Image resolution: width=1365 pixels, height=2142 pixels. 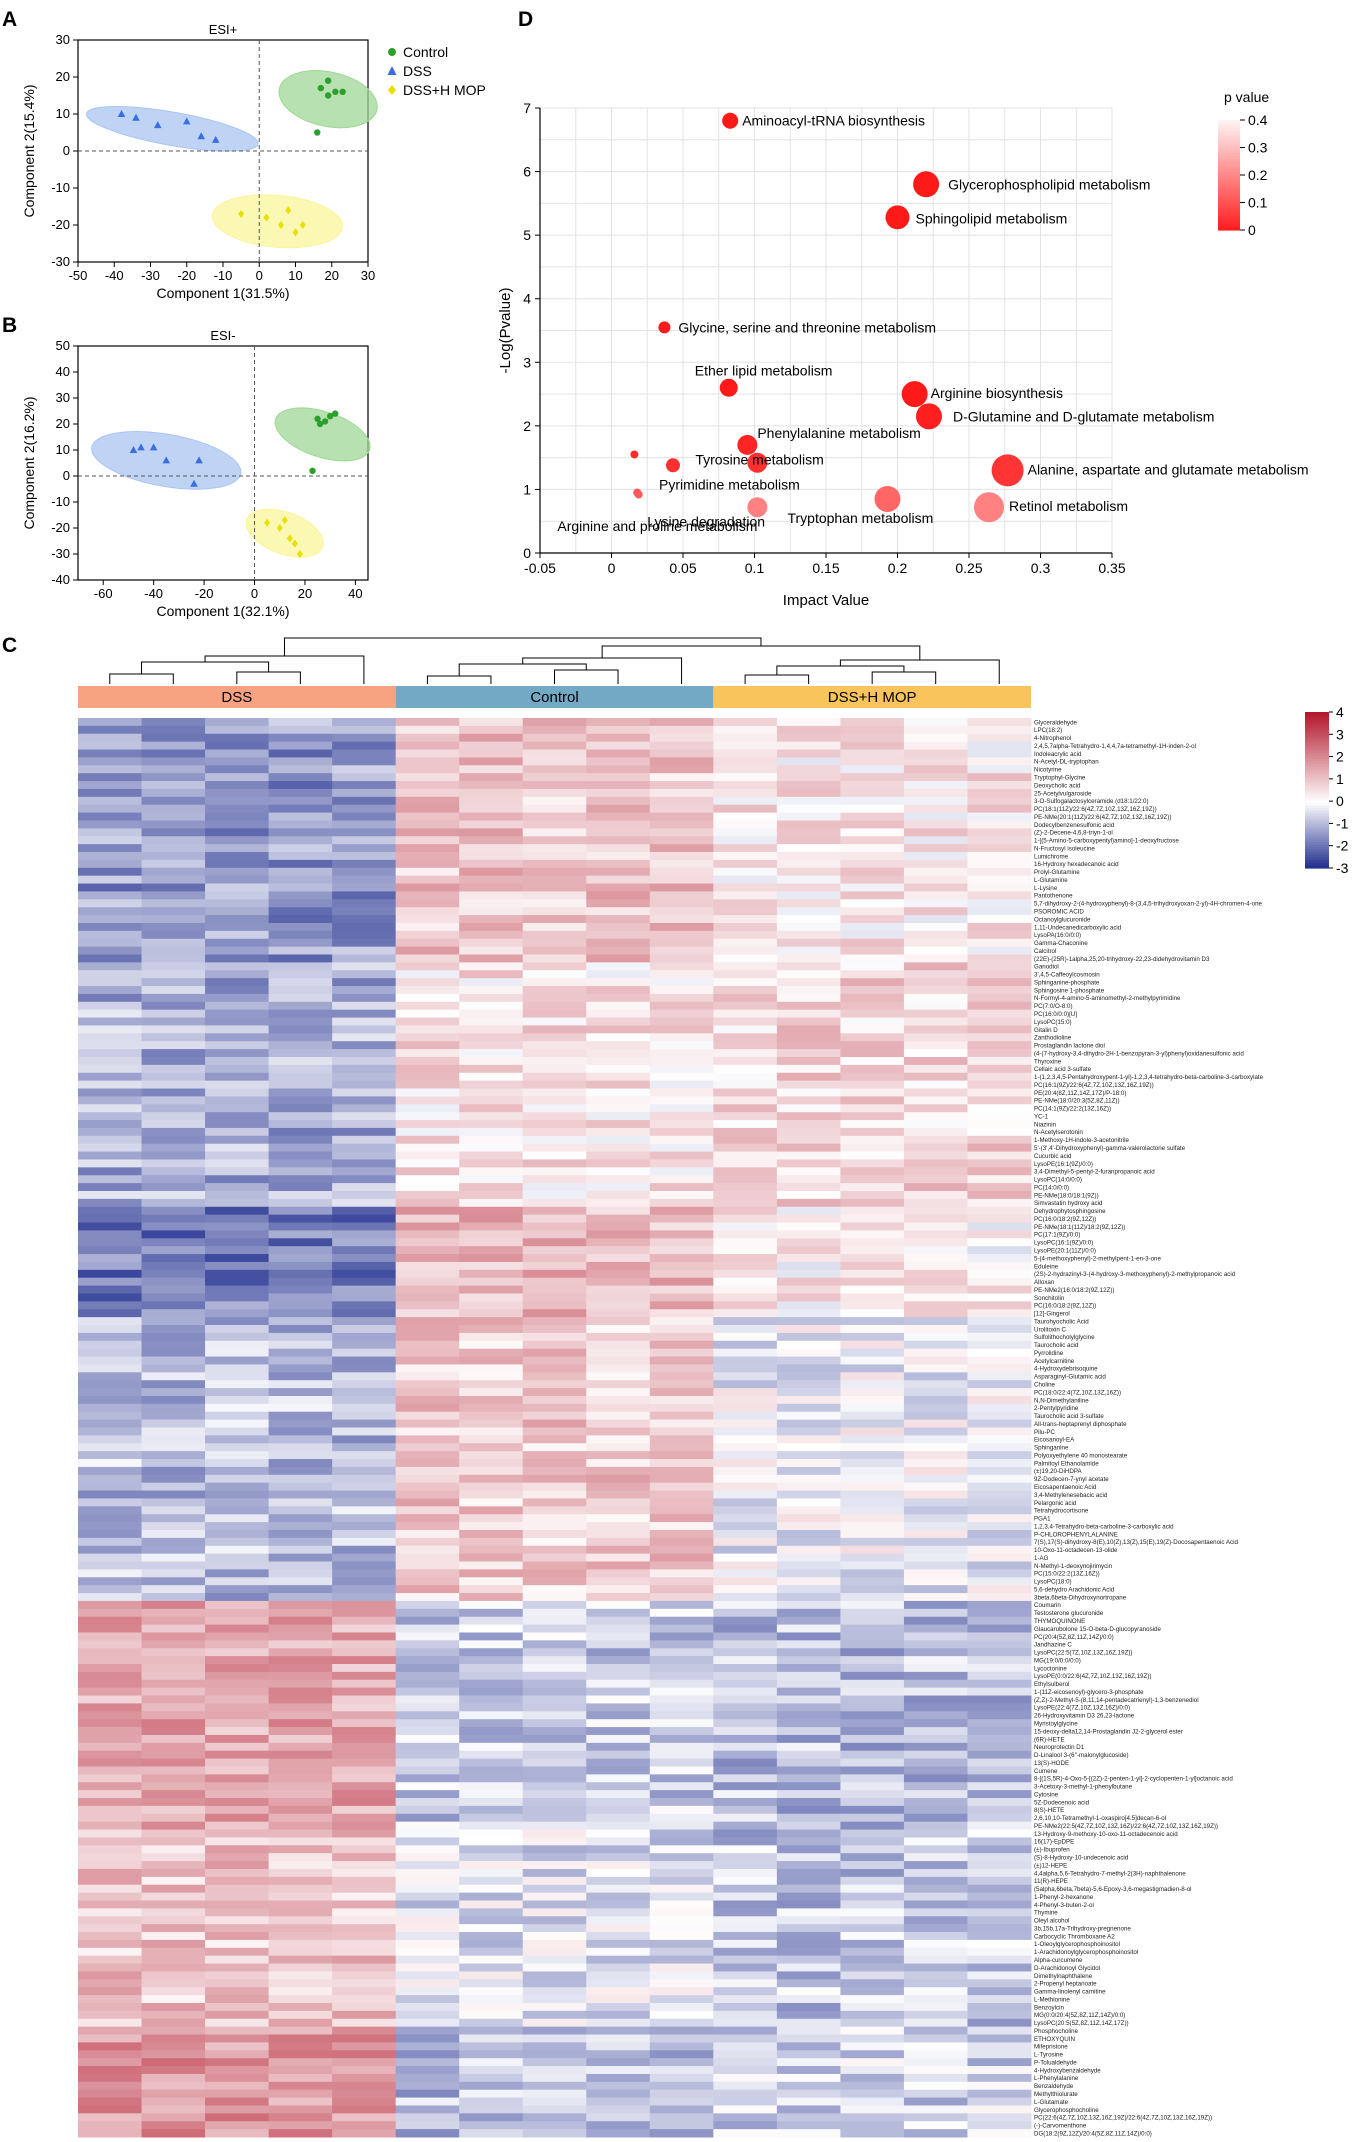 What do you see at coordinates (121, 113) in the screenshot?
I see `data-point-dss` at bounding box center [121, 113].